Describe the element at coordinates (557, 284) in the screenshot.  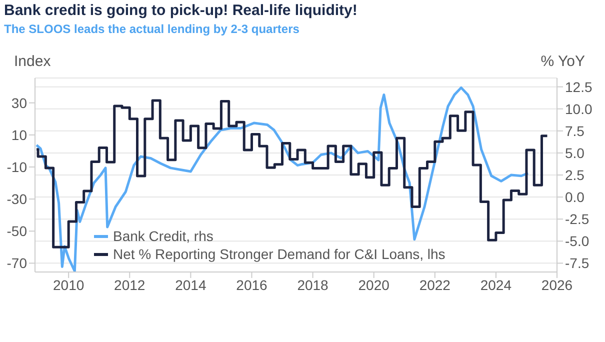
I see `x-tick-label: 2026` at that location.